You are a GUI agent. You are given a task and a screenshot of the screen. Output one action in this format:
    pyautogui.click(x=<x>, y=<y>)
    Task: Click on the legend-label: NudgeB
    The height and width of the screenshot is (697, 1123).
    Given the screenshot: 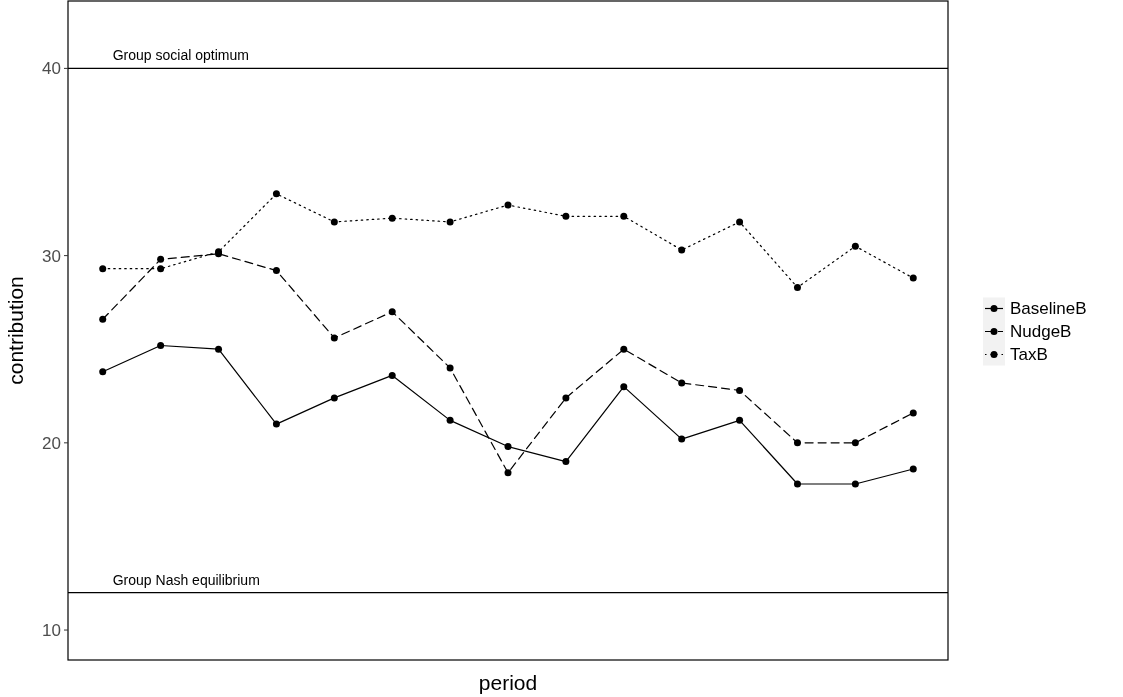 What is the action you would take?
    pyautogui.click(x=1041, y=332)
    